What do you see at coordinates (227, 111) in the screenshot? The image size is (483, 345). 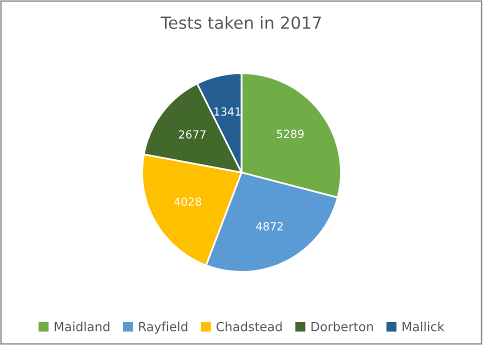 I see `data-label: 1341` at bounding box center [227, 111].